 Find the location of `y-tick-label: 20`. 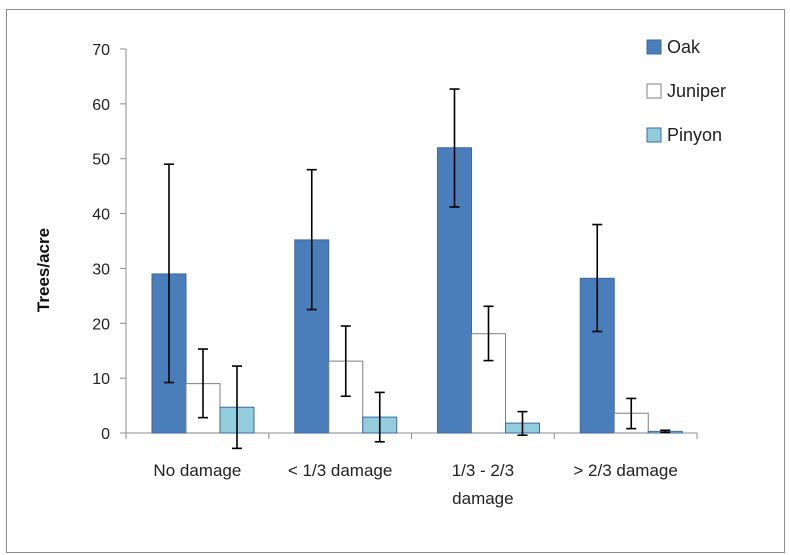

y-tick-label: 20 is located at coordinates (101, 324).